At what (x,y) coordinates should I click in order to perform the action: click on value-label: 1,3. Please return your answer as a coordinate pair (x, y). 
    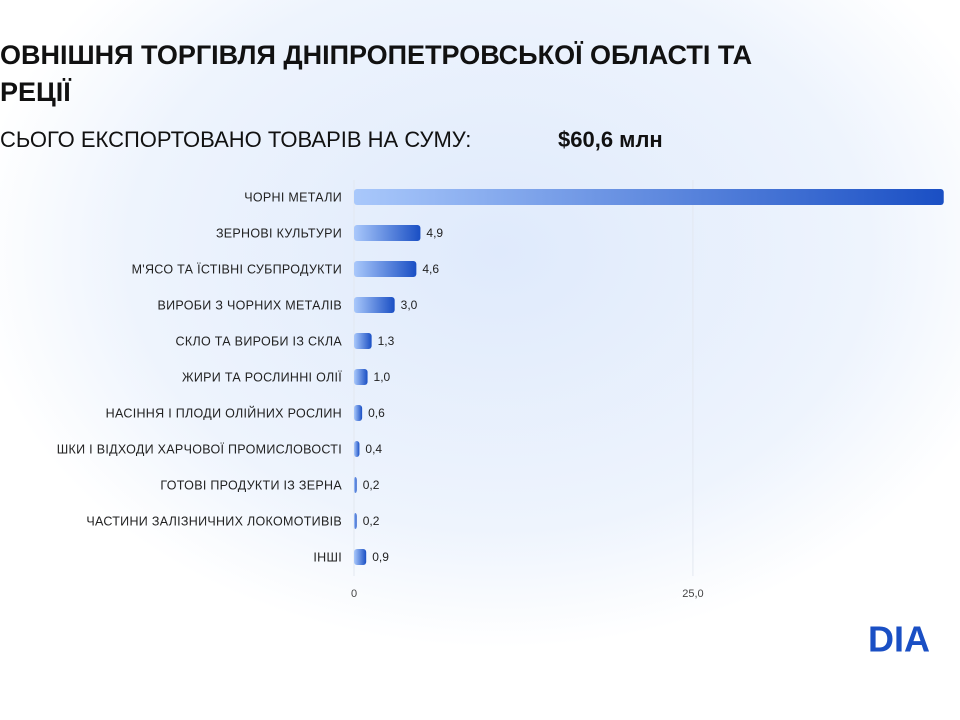
    Looking at the image, I should click on (386, 341).